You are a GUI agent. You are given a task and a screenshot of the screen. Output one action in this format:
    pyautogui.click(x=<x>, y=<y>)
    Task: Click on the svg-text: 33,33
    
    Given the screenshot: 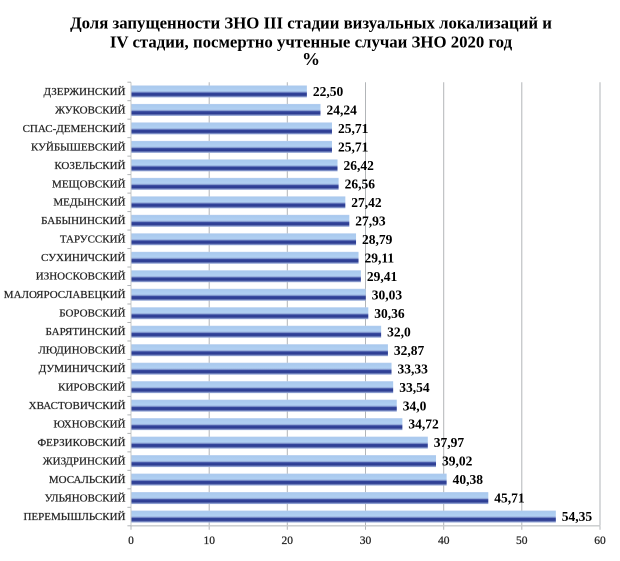 What is the action you would take?
    pyautogui.click(x=413, y=368)
    